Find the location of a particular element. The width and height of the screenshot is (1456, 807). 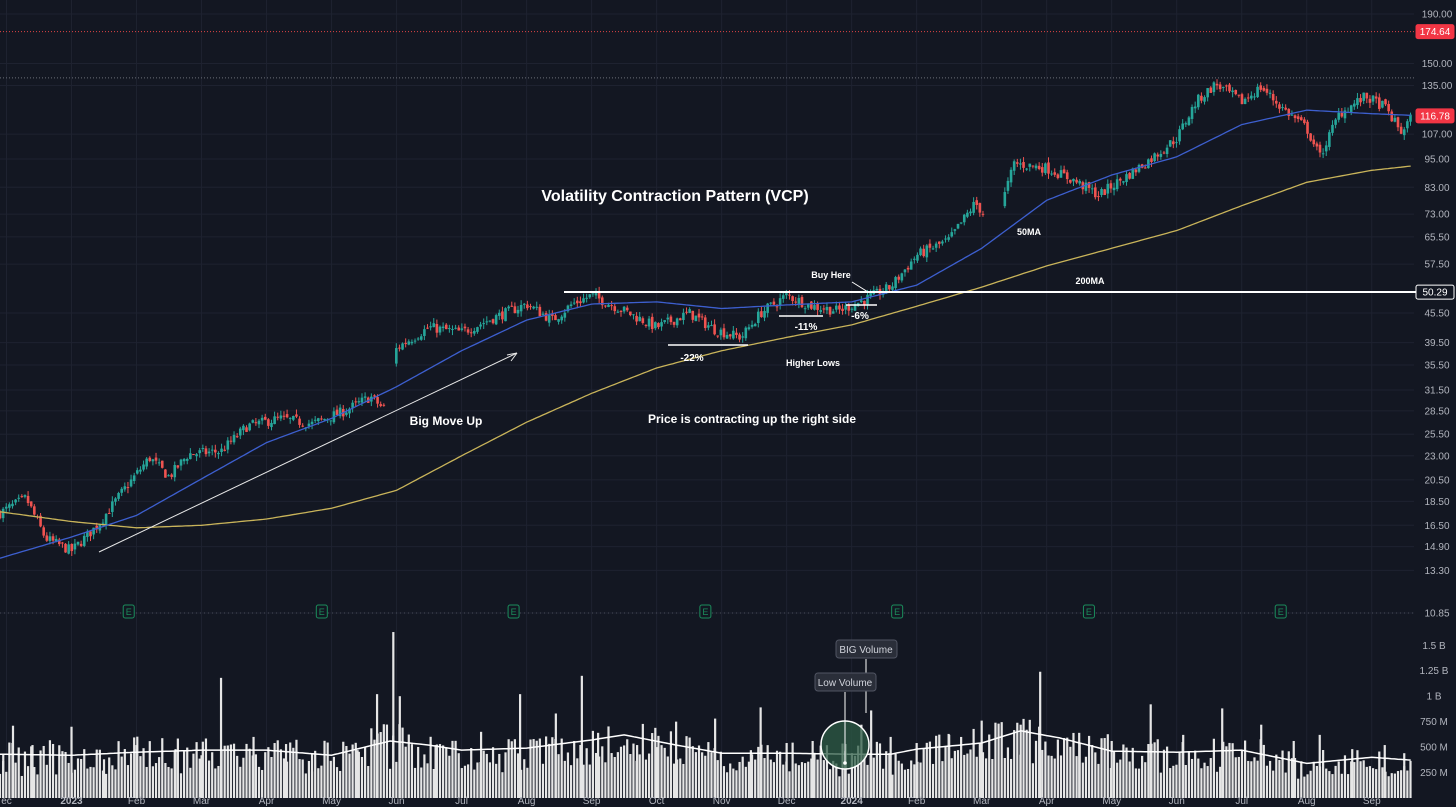

price-tick-label: 45.50 is located at coordinates (1436, 314).